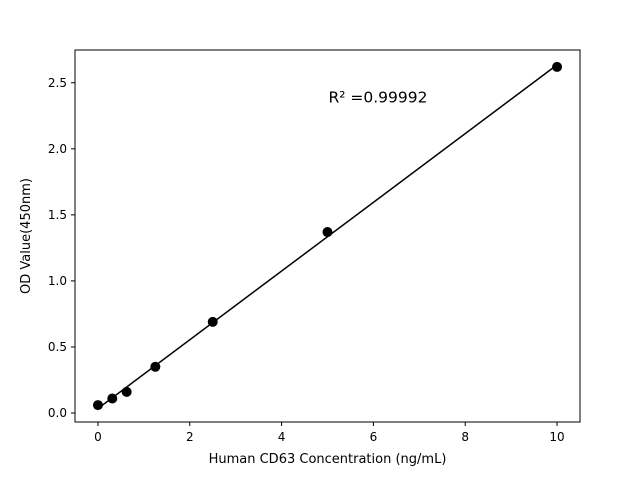  I want to click on x-axis-tick-label: 0, so click(98, 437).